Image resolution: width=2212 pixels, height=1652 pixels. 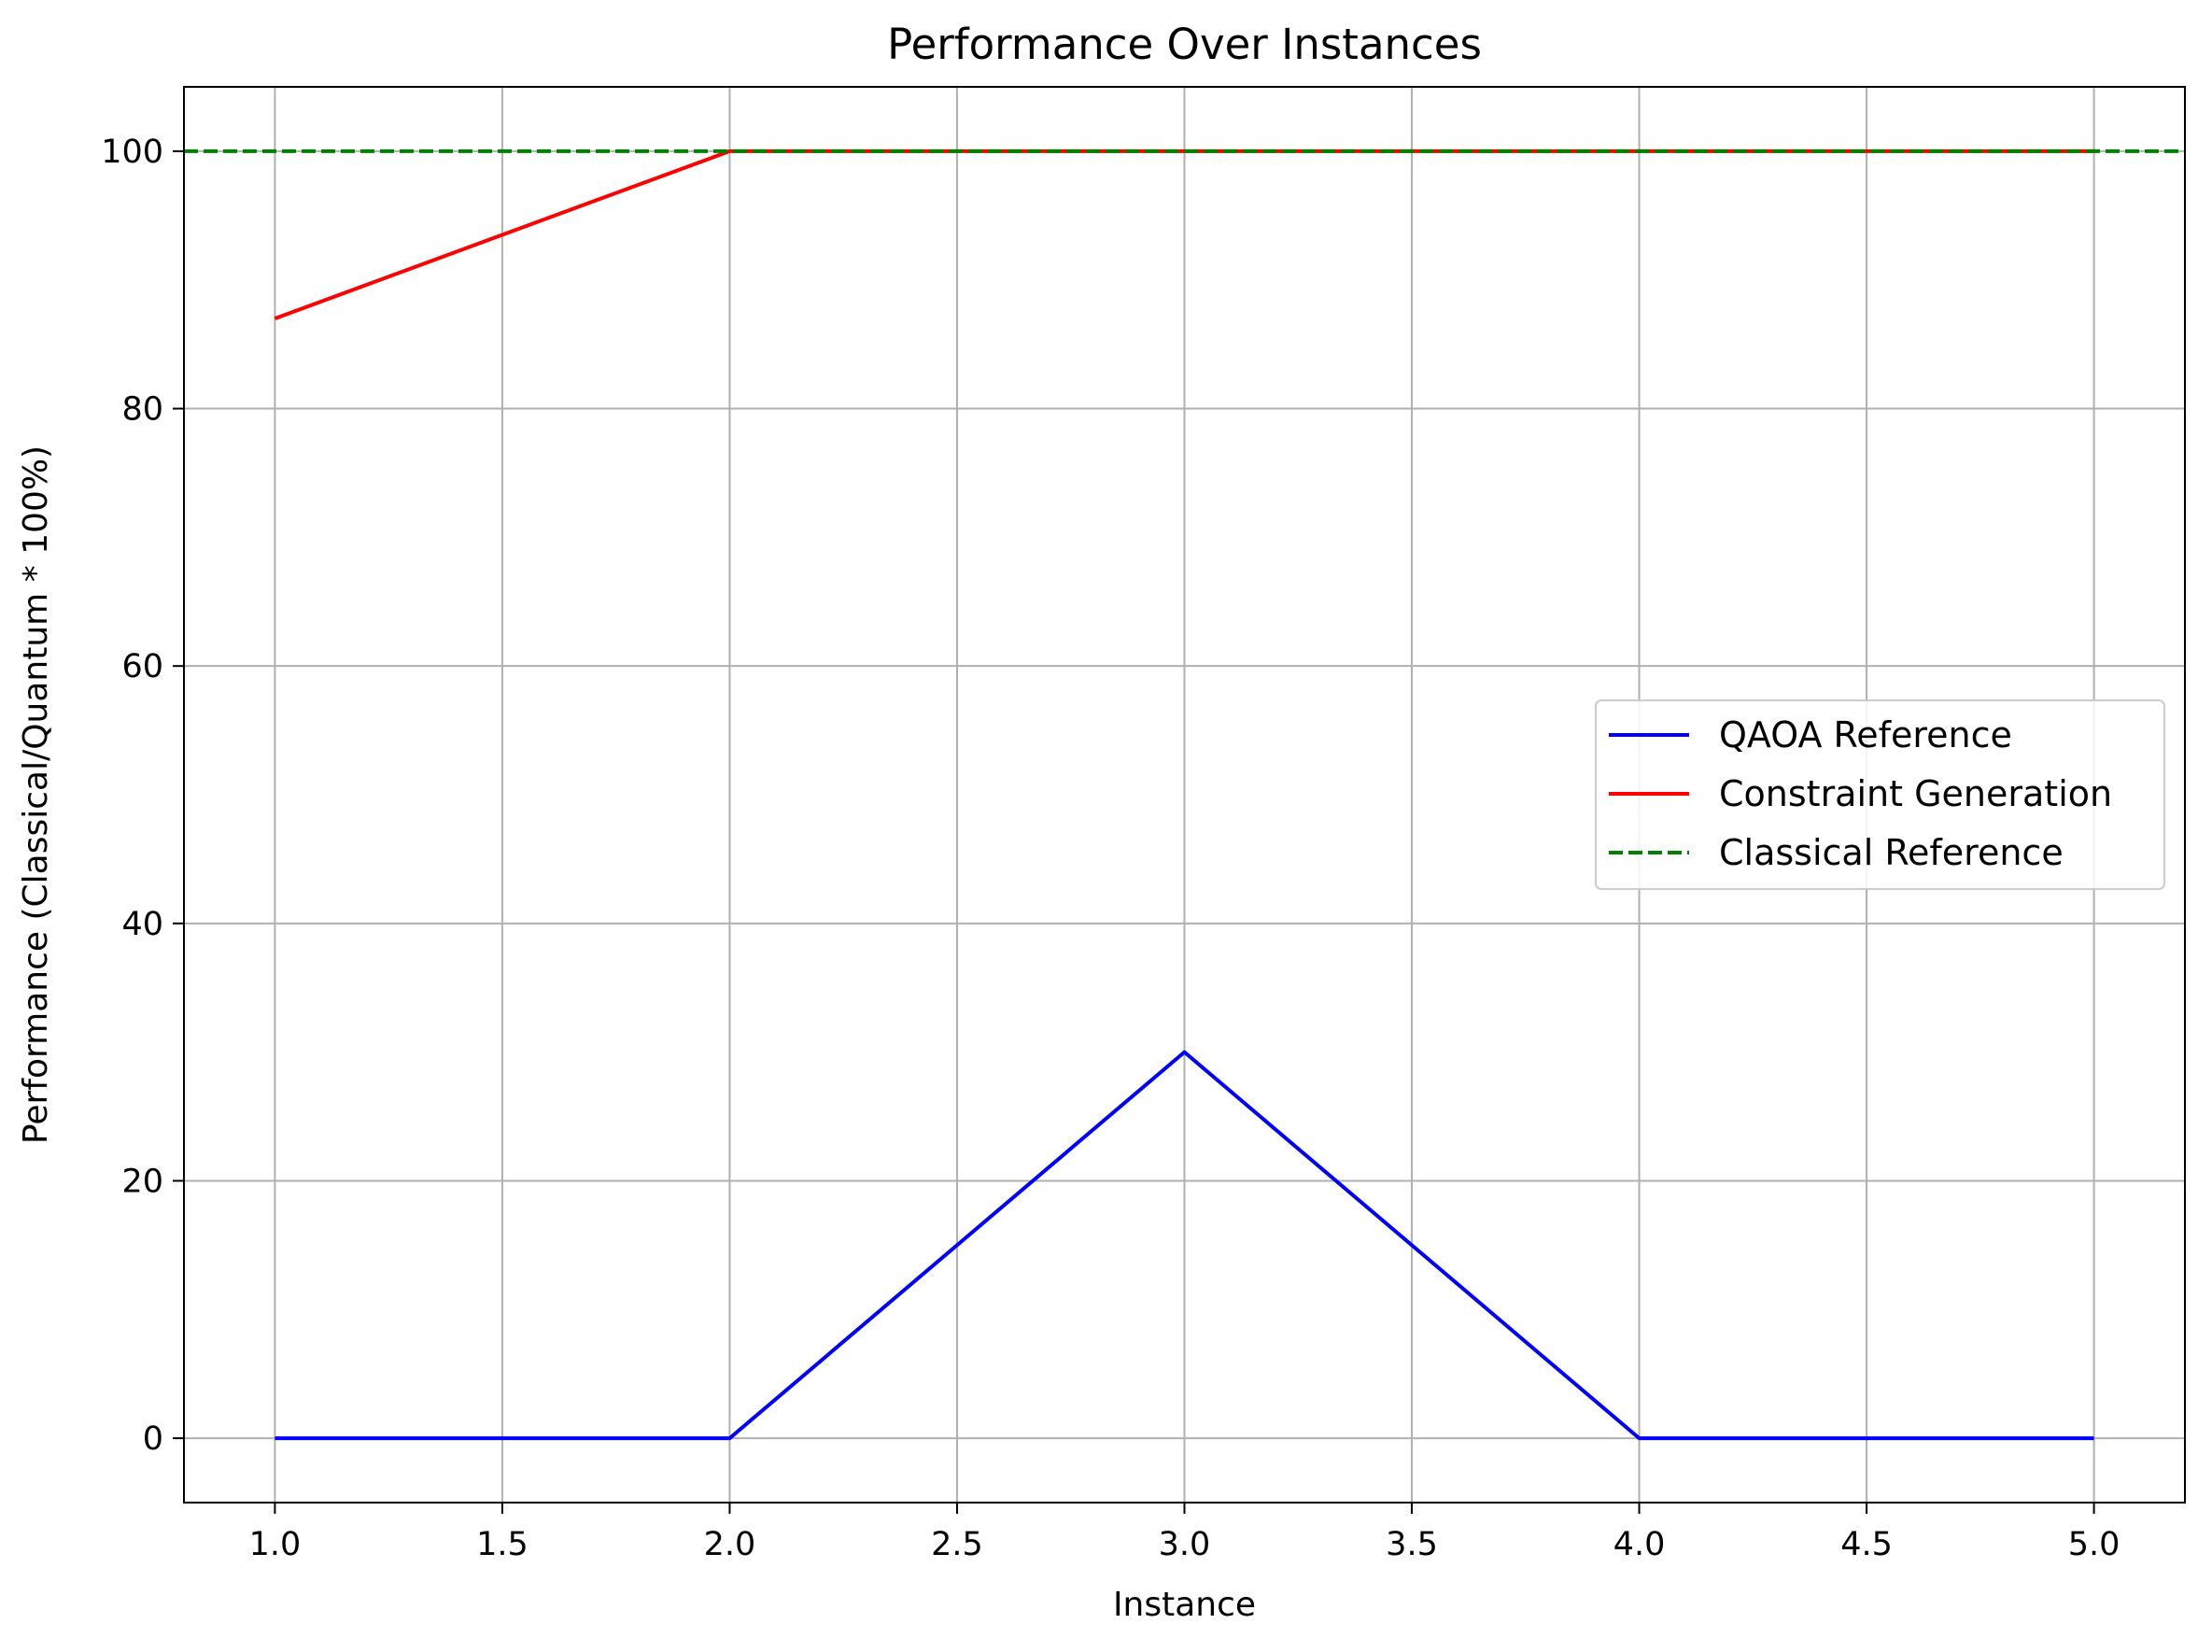 What do you see at coordinates (730, 1544) in the screenshot?
I see `x-tick-label: 2.0` at bounding box center [730, 1544].